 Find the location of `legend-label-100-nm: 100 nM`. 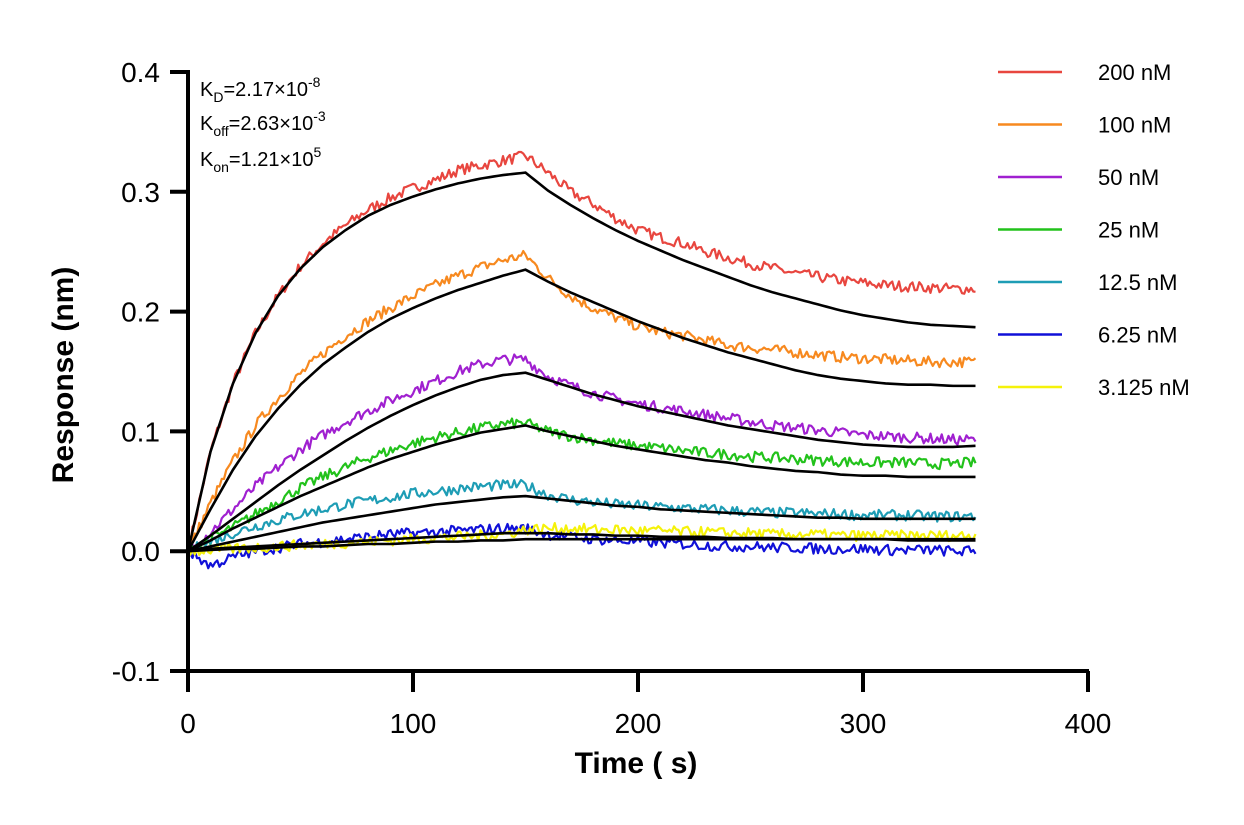

legend-label-100-nm: 100 nM is located at coordinates (1134, 125).